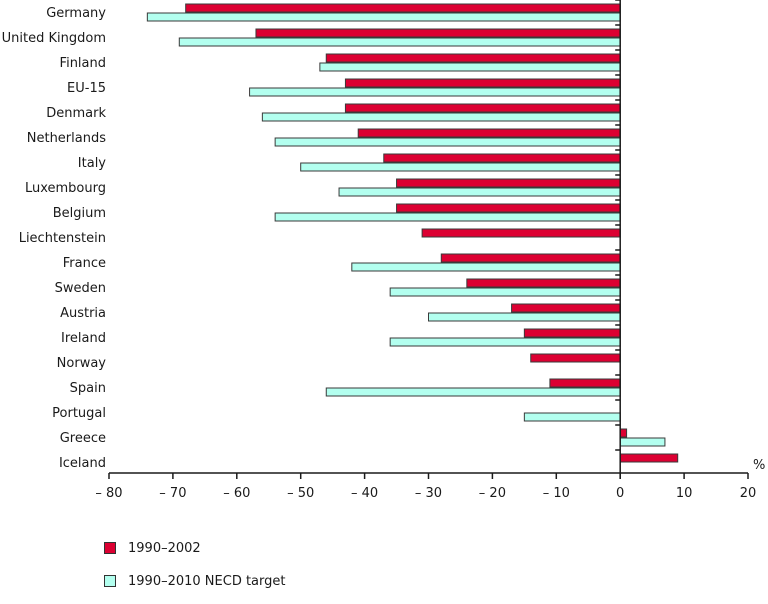 The width and height of the screenshot is (768, 604). What do you see at coordinates (300, 493) in the screenshot?
I see `x-tick-label: – 50` at bounding box center [300, 493].